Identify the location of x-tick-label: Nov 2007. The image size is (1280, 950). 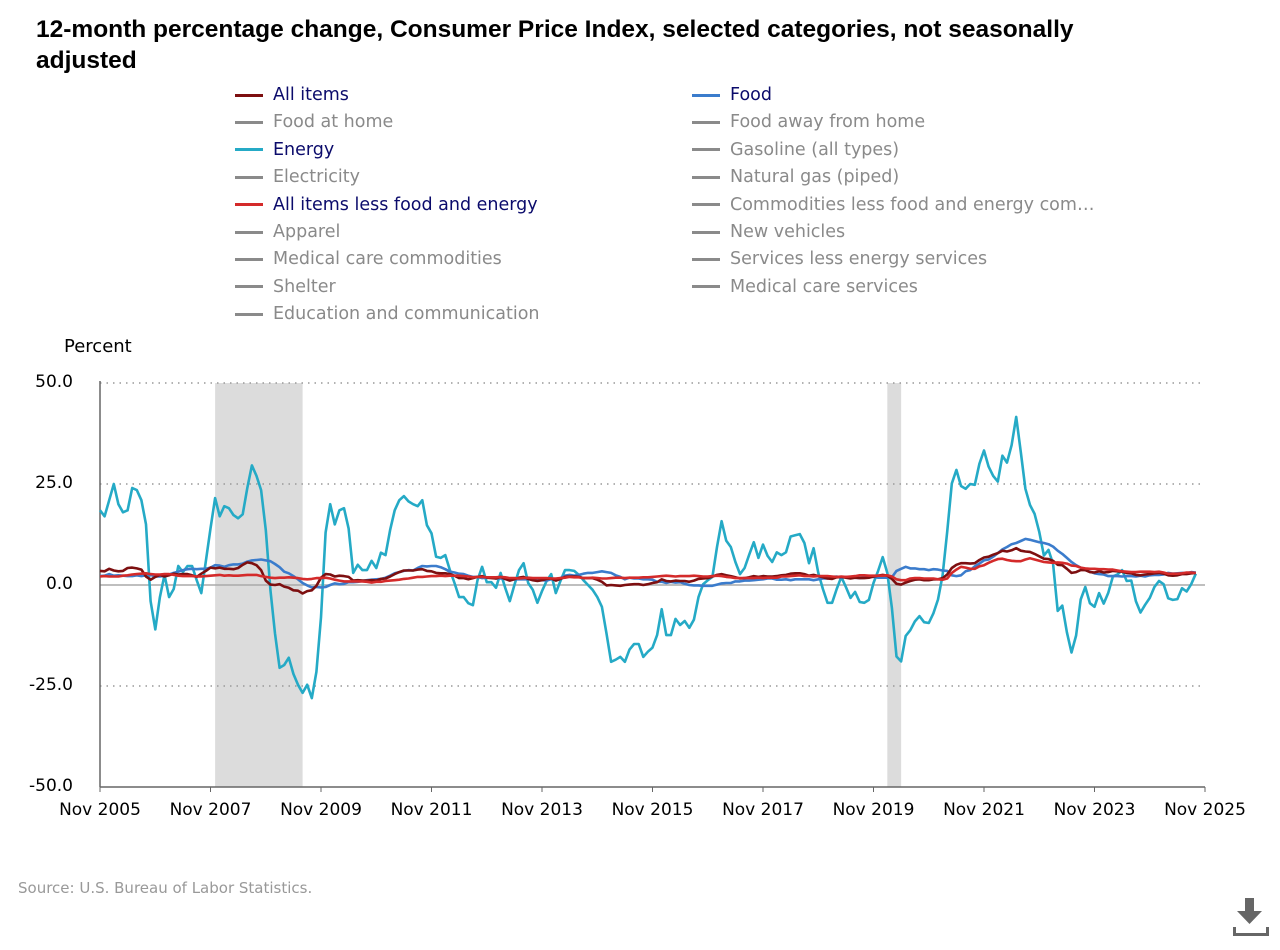
(210, 810).